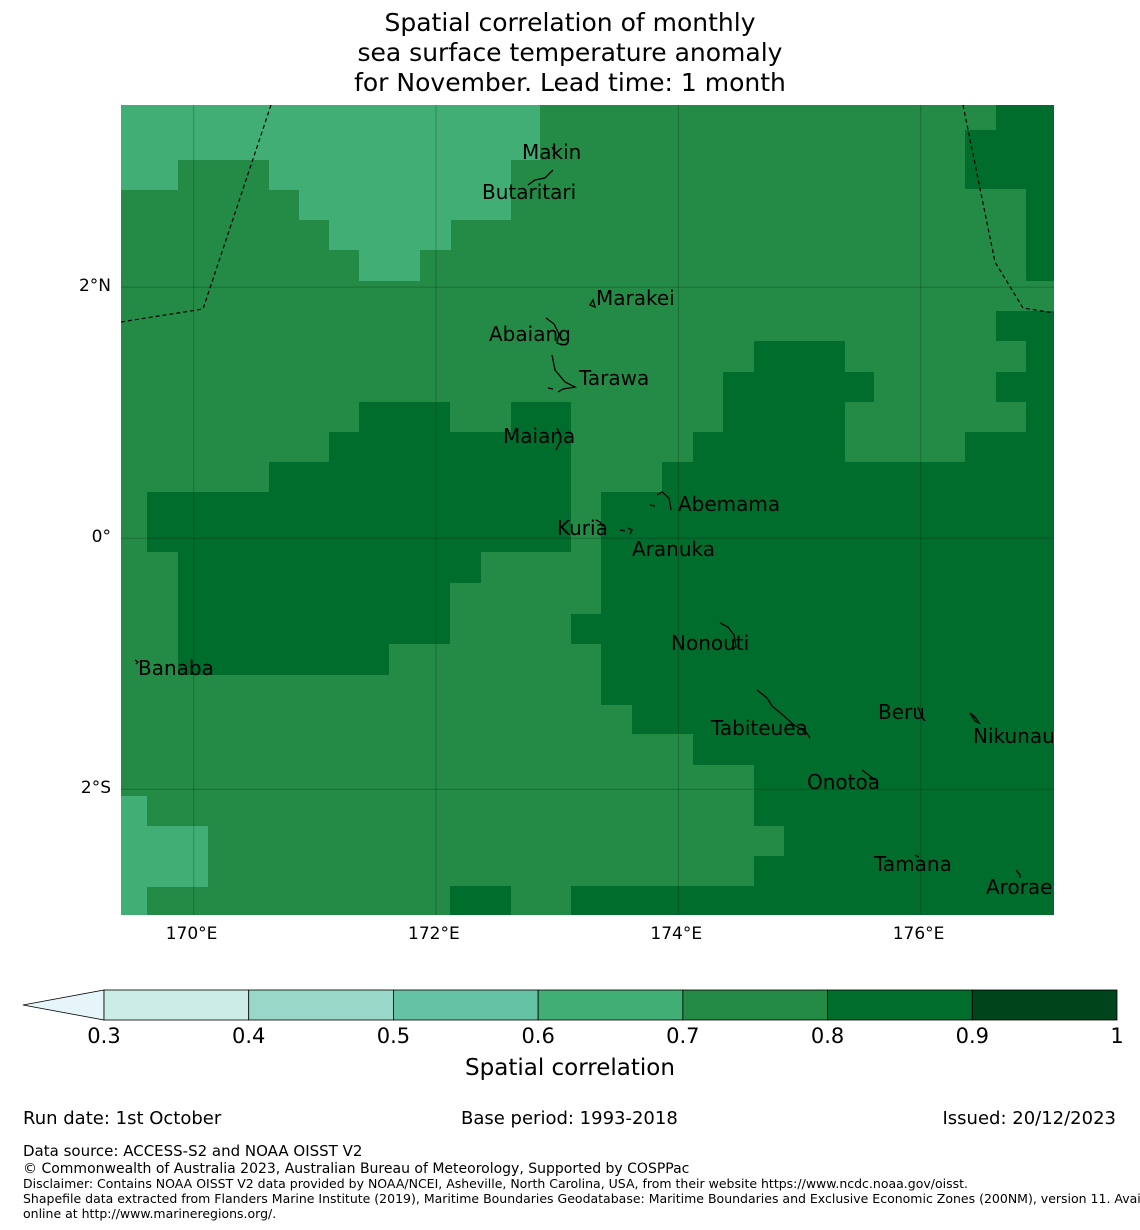 The width and height of the screenshot is (1140, 1230). I want to click on issued-date: Issued: 20/12/2023, so click(1029, 1118).